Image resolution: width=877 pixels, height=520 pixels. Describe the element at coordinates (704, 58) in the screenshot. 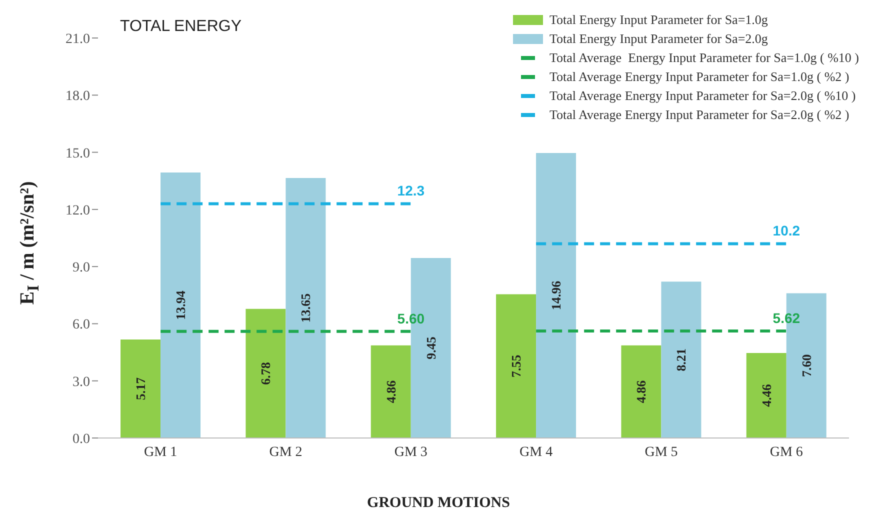

I see `legend-label: Total Average Energy Input Parameter for Sa=1.0g ( %10 )` at that location.